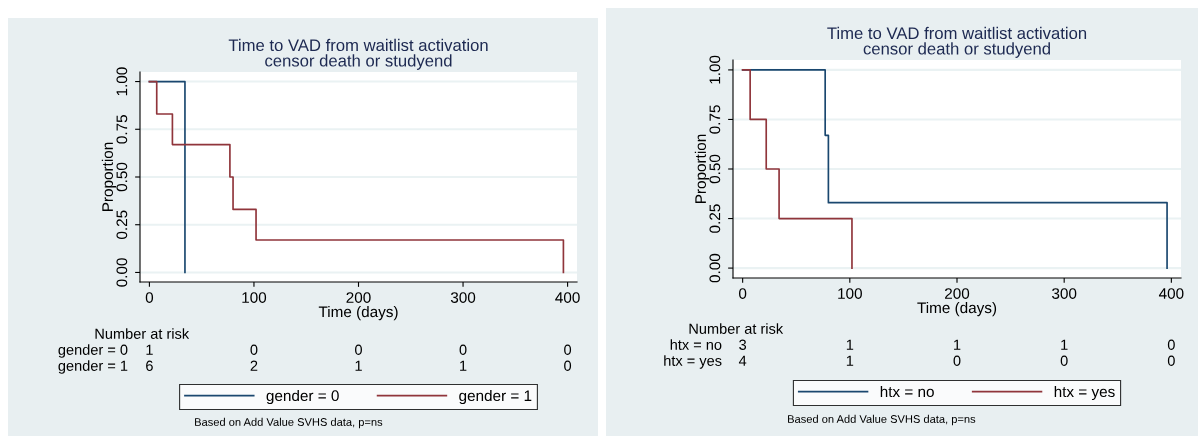 The image size is (1203, 441). I want to click on legend-label: htx = yes, so click(1084, 393).